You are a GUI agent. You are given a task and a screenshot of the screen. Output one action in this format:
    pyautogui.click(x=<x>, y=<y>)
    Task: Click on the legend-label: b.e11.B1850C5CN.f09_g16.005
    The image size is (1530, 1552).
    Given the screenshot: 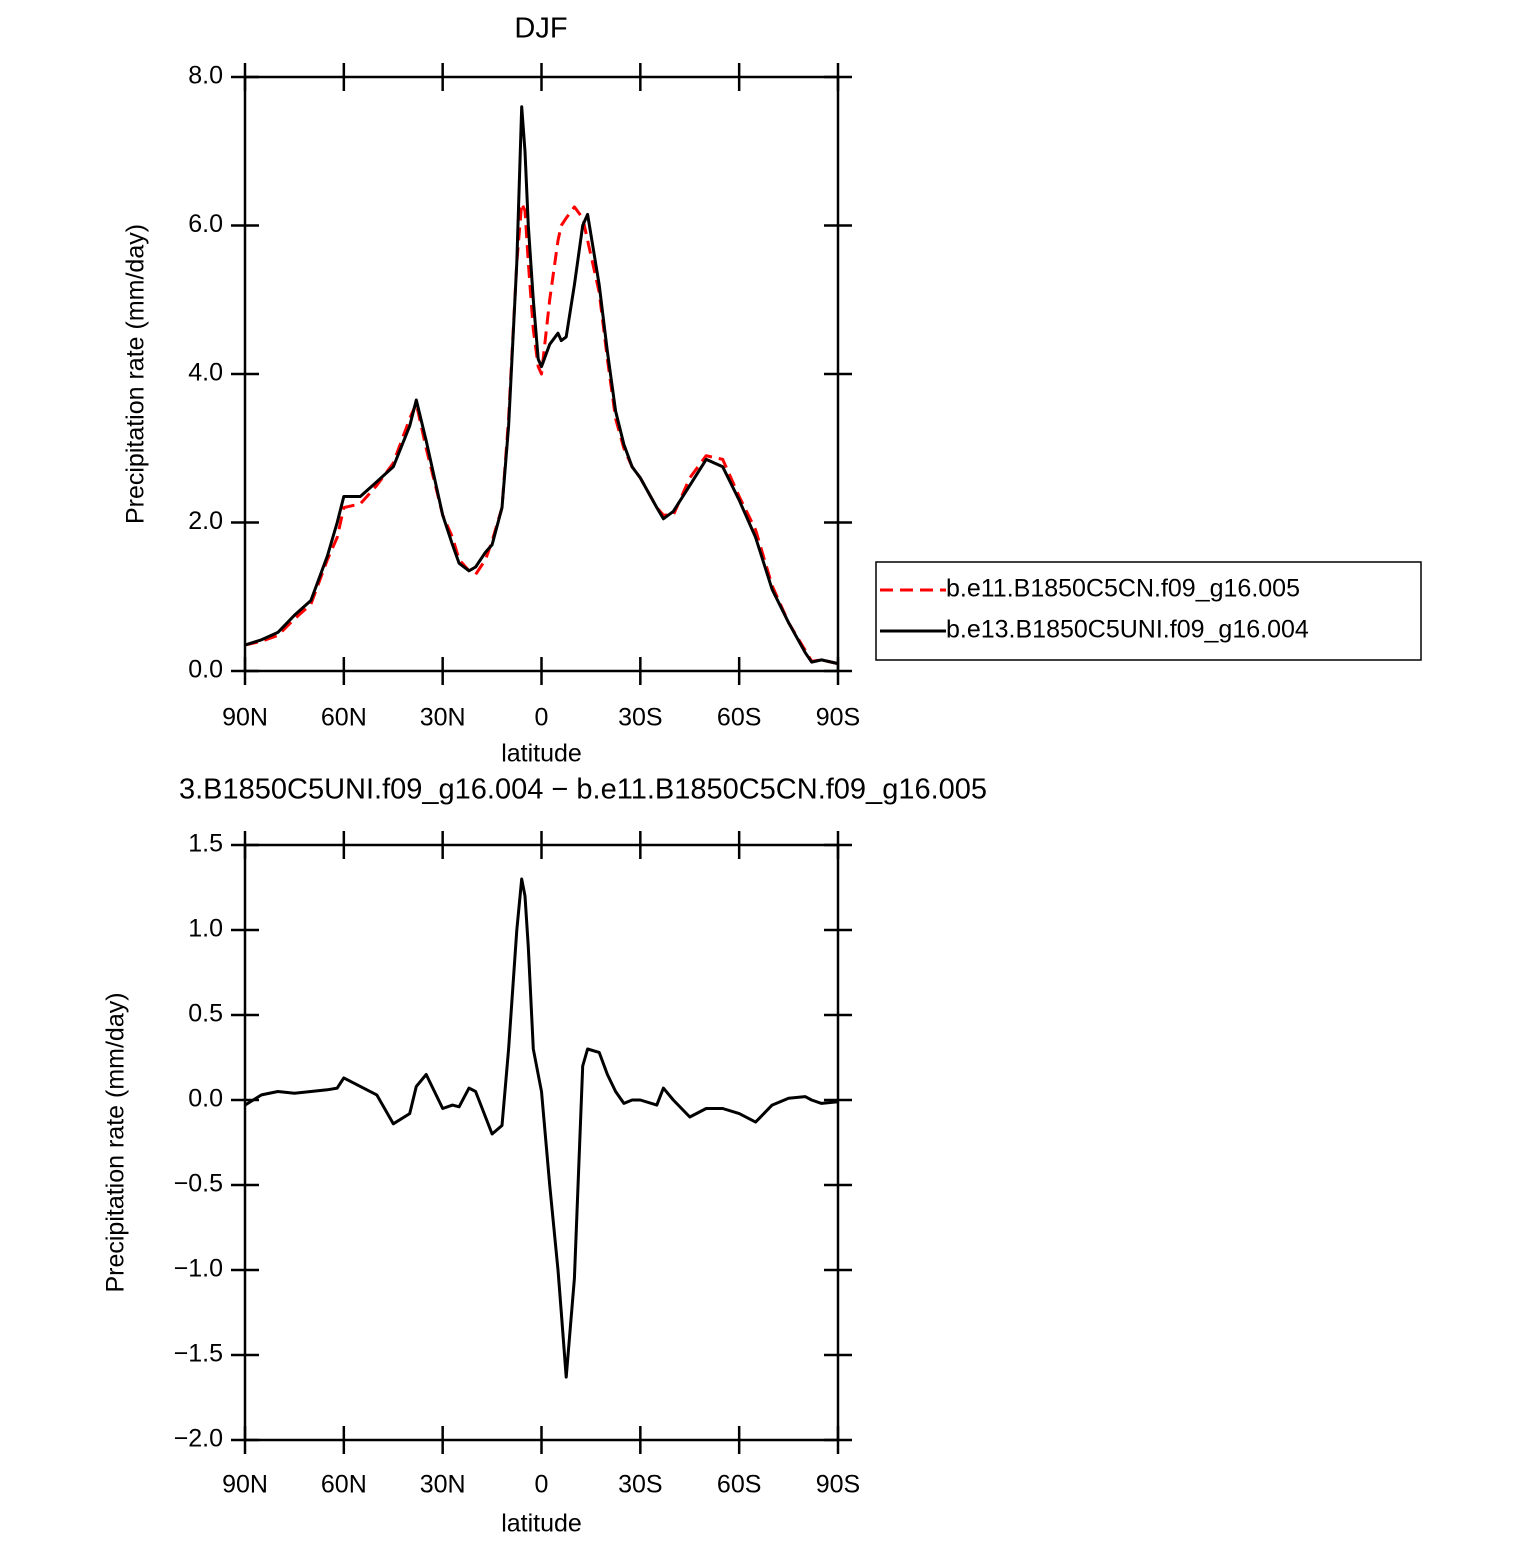 What is the action you would take?
    pyautogui.click(x=1123, y=589)
    